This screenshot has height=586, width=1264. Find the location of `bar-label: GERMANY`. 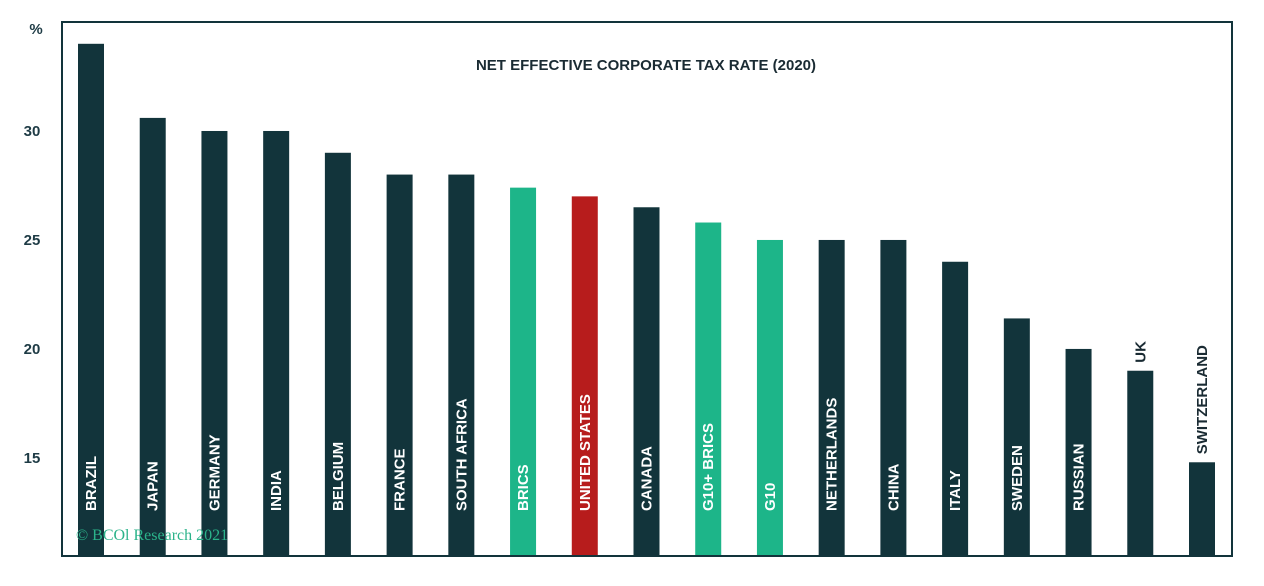

bar-label: GERMANY is located at coordinates (214, 472).